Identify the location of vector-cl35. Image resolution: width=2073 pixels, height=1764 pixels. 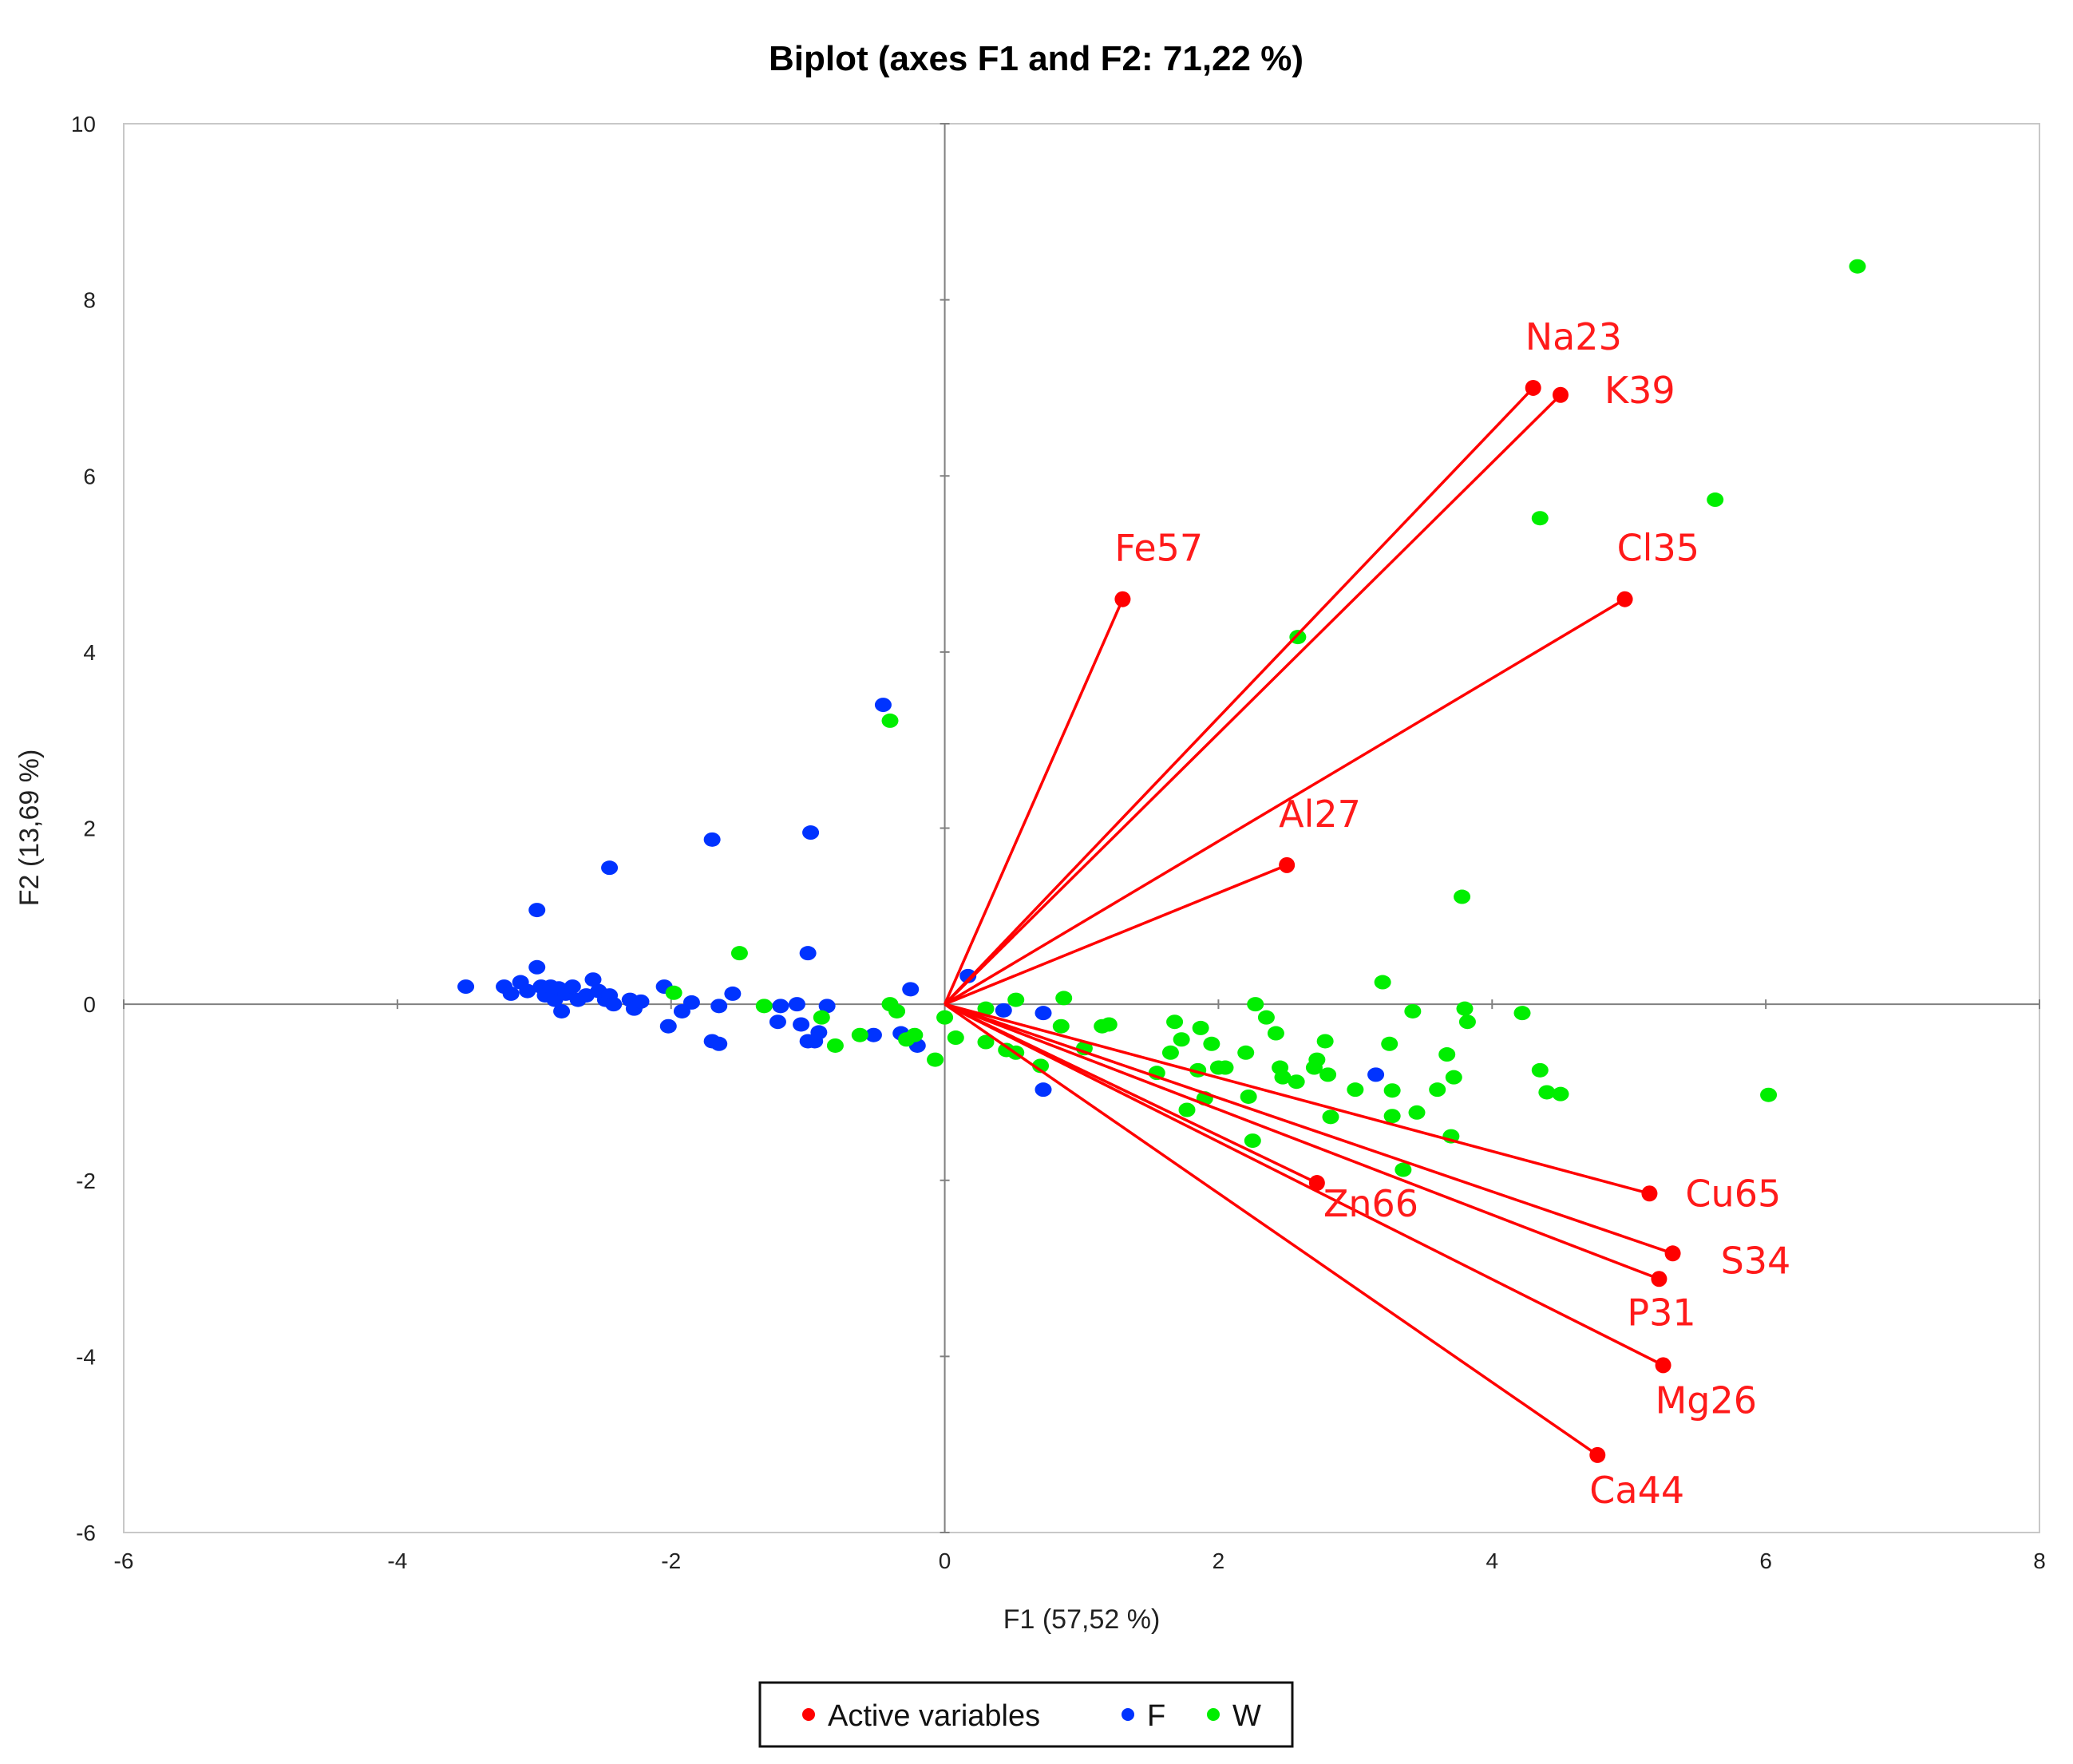
(1285, 802).